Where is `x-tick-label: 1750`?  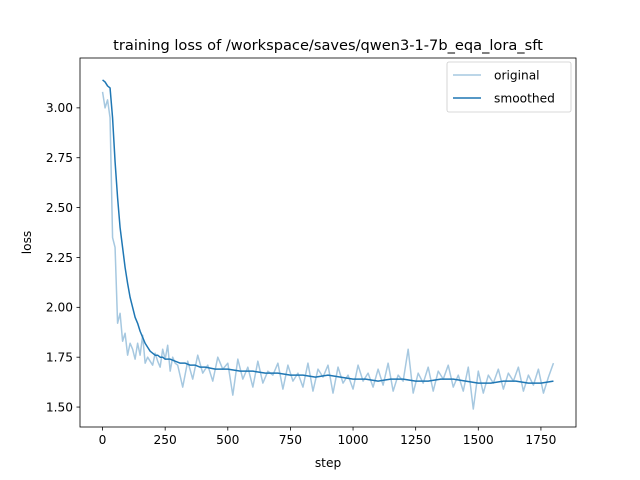 x-tick-label: 1750 is located at coordinates (540, 440).